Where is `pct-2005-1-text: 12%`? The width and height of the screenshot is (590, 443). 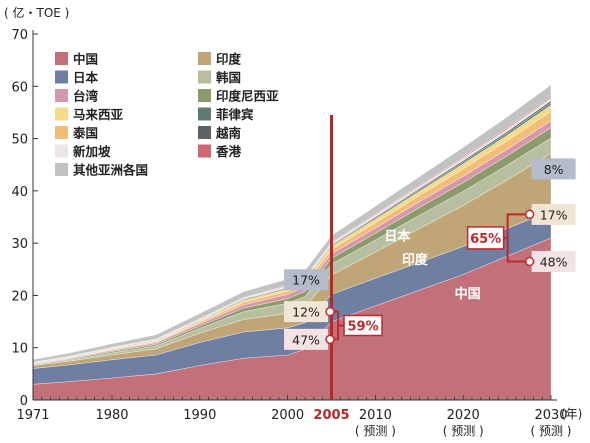 pct-2005-1-text: 12% is located at coordinates (306, 312).